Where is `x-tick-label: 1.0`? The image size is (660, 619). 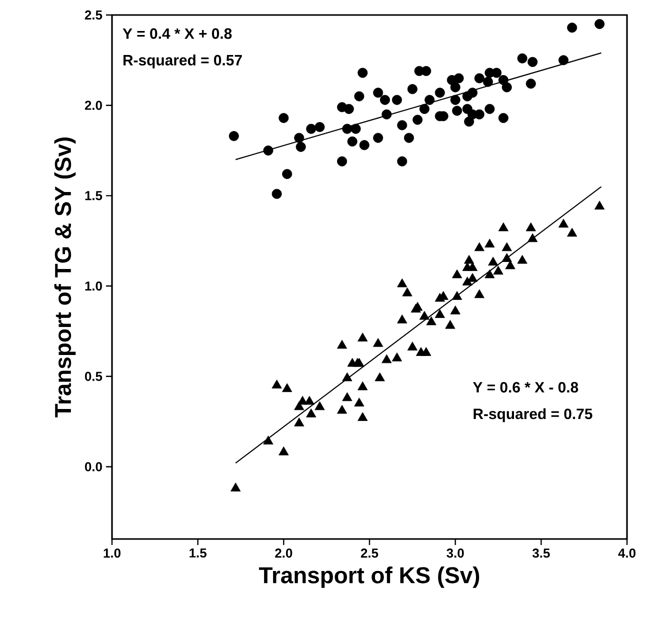 x-tick-label: 1.0 is located at coordinates (112, 553).